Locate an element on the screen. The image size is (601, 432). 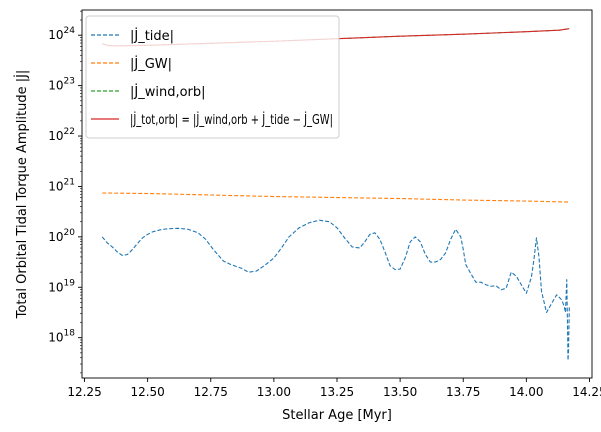
x-tick-label: 13.25 is located at coordinates (337, 392).